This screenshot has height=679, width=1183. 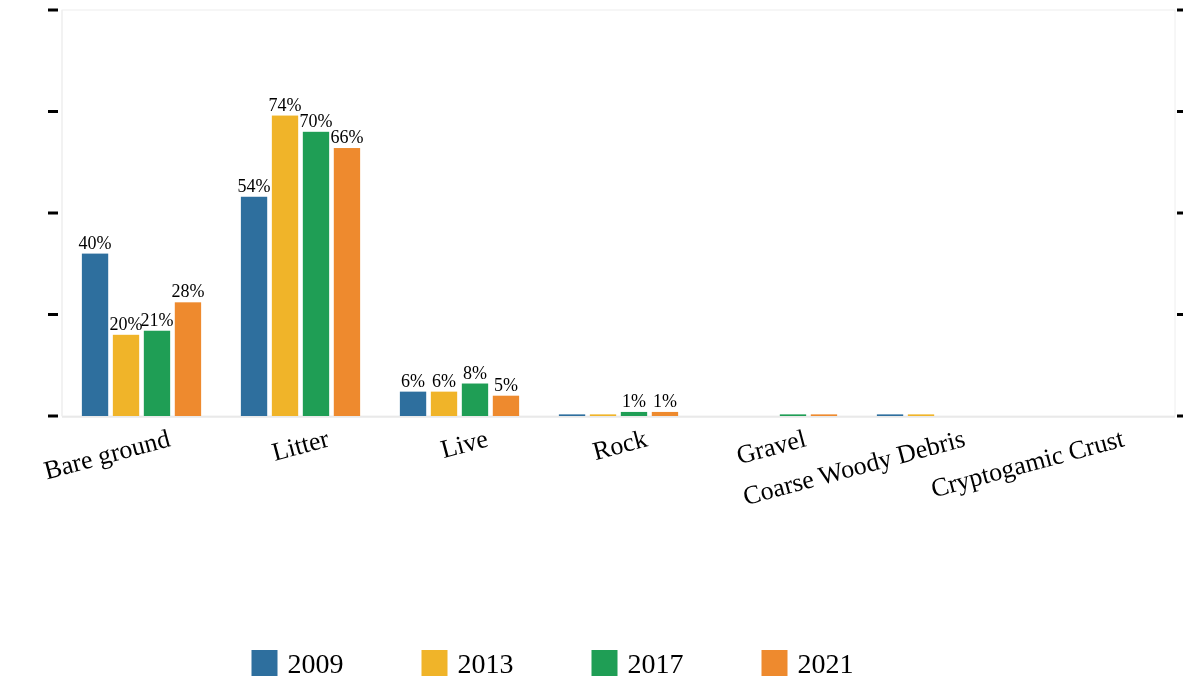 What do you see at coordinates (620, 444) in the screenshot?
I see `x-tick-label: Rock` at bounding box center [620, 444].